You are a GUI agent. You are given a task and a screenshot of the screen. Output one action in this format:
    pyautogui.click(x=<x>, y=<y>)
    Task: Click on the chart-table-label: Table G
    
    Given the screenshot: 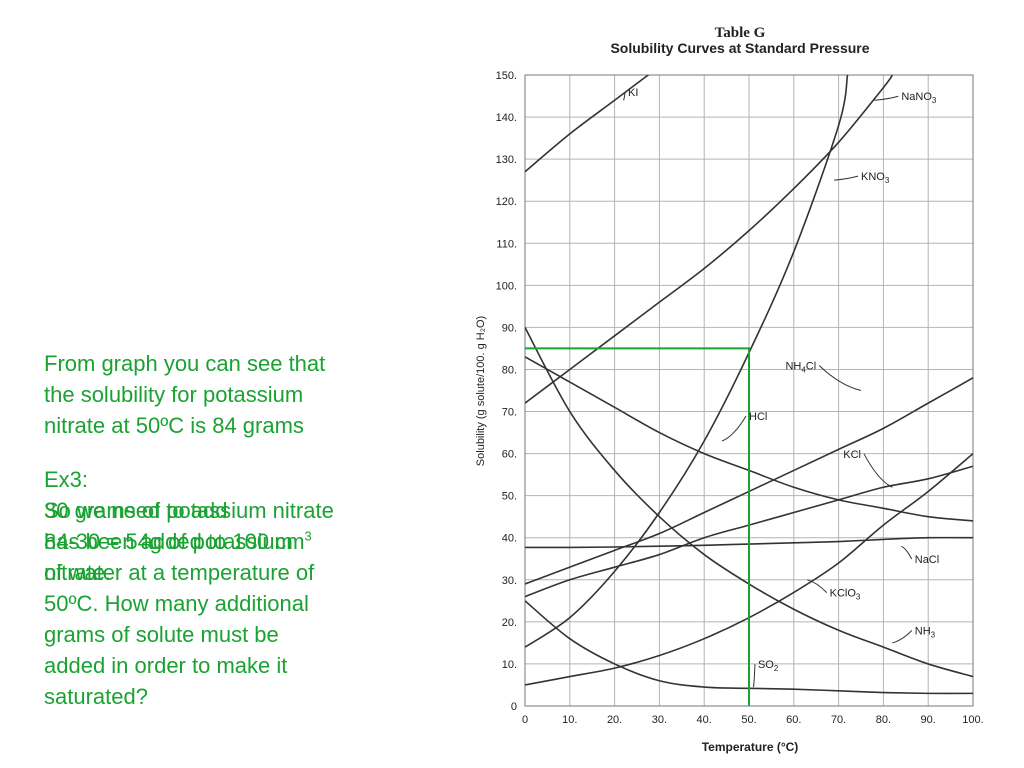 What is the action you would take?
    pyautogui.click(x=740, y=33)
    